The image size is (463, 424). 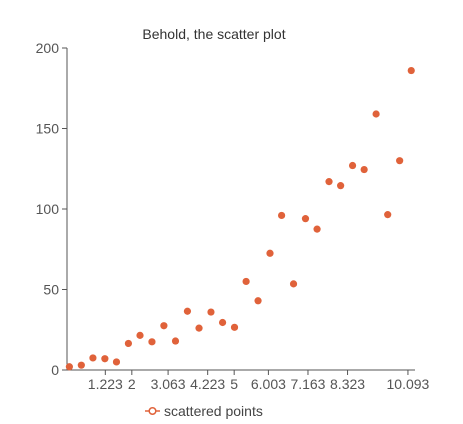 I want to click on x-tick-label: 1.223, so click(x=105, y=384).